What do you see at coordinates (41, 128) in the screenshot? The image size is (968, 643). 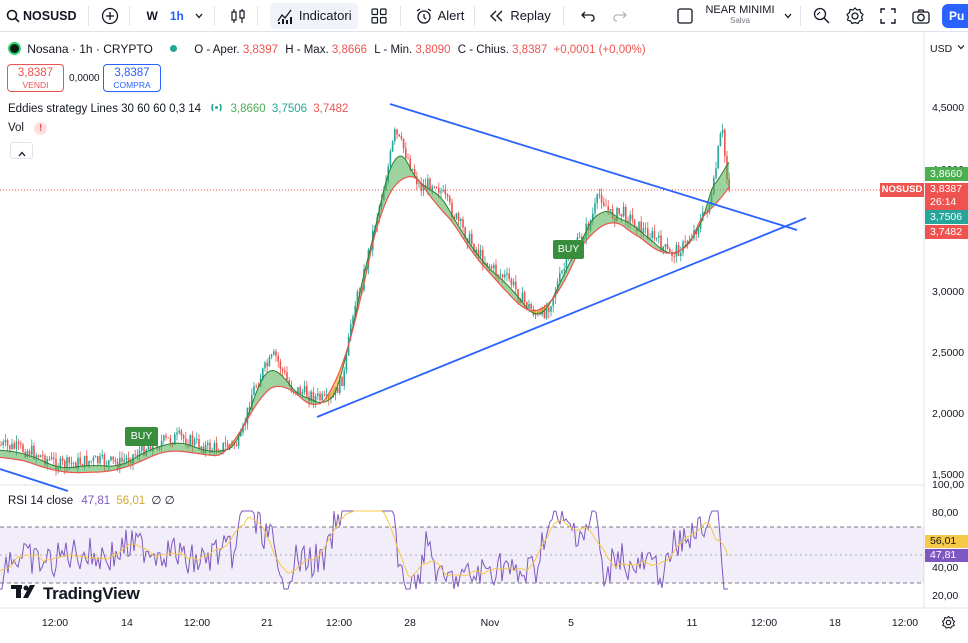 I see `warning-icon: !` at bounding box center [41, 128].